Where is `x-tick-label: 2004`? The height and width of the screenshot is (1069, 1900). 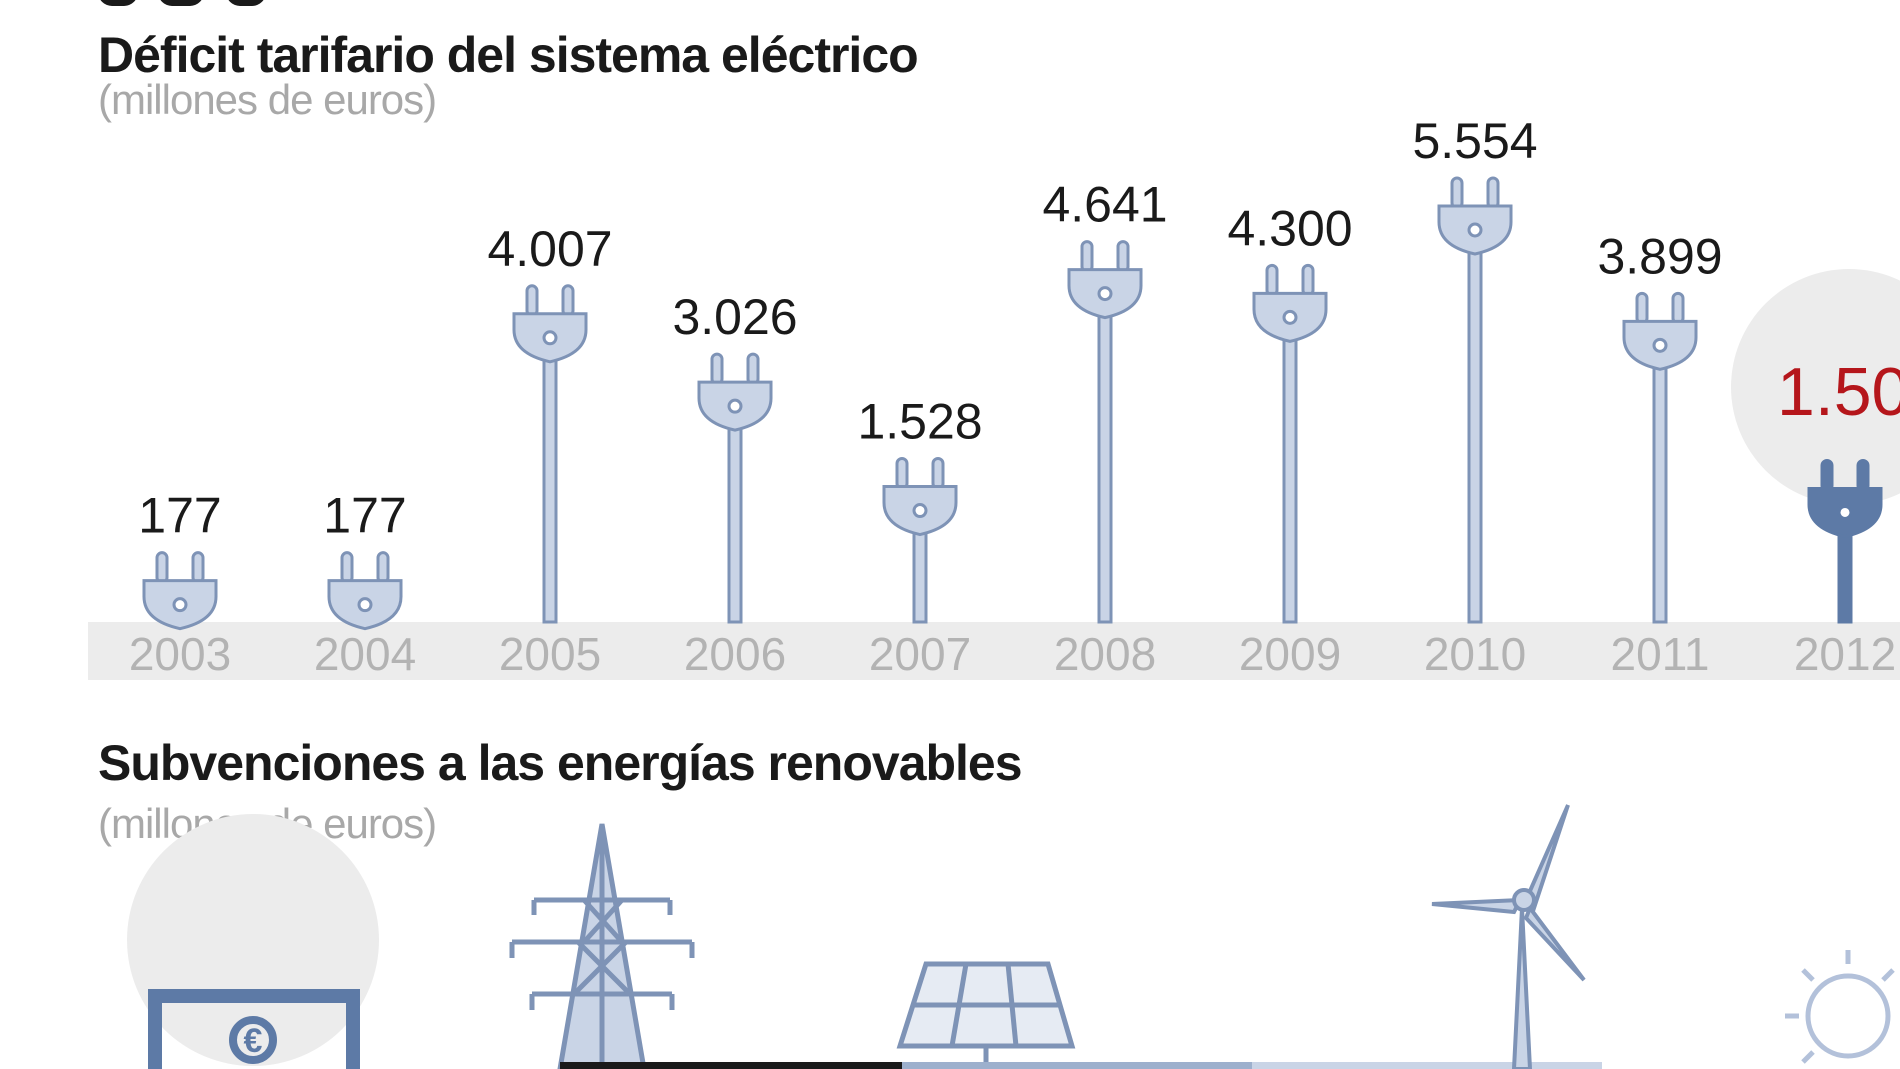 x-tick-label: 2004 is located at coordinates (365, 654).